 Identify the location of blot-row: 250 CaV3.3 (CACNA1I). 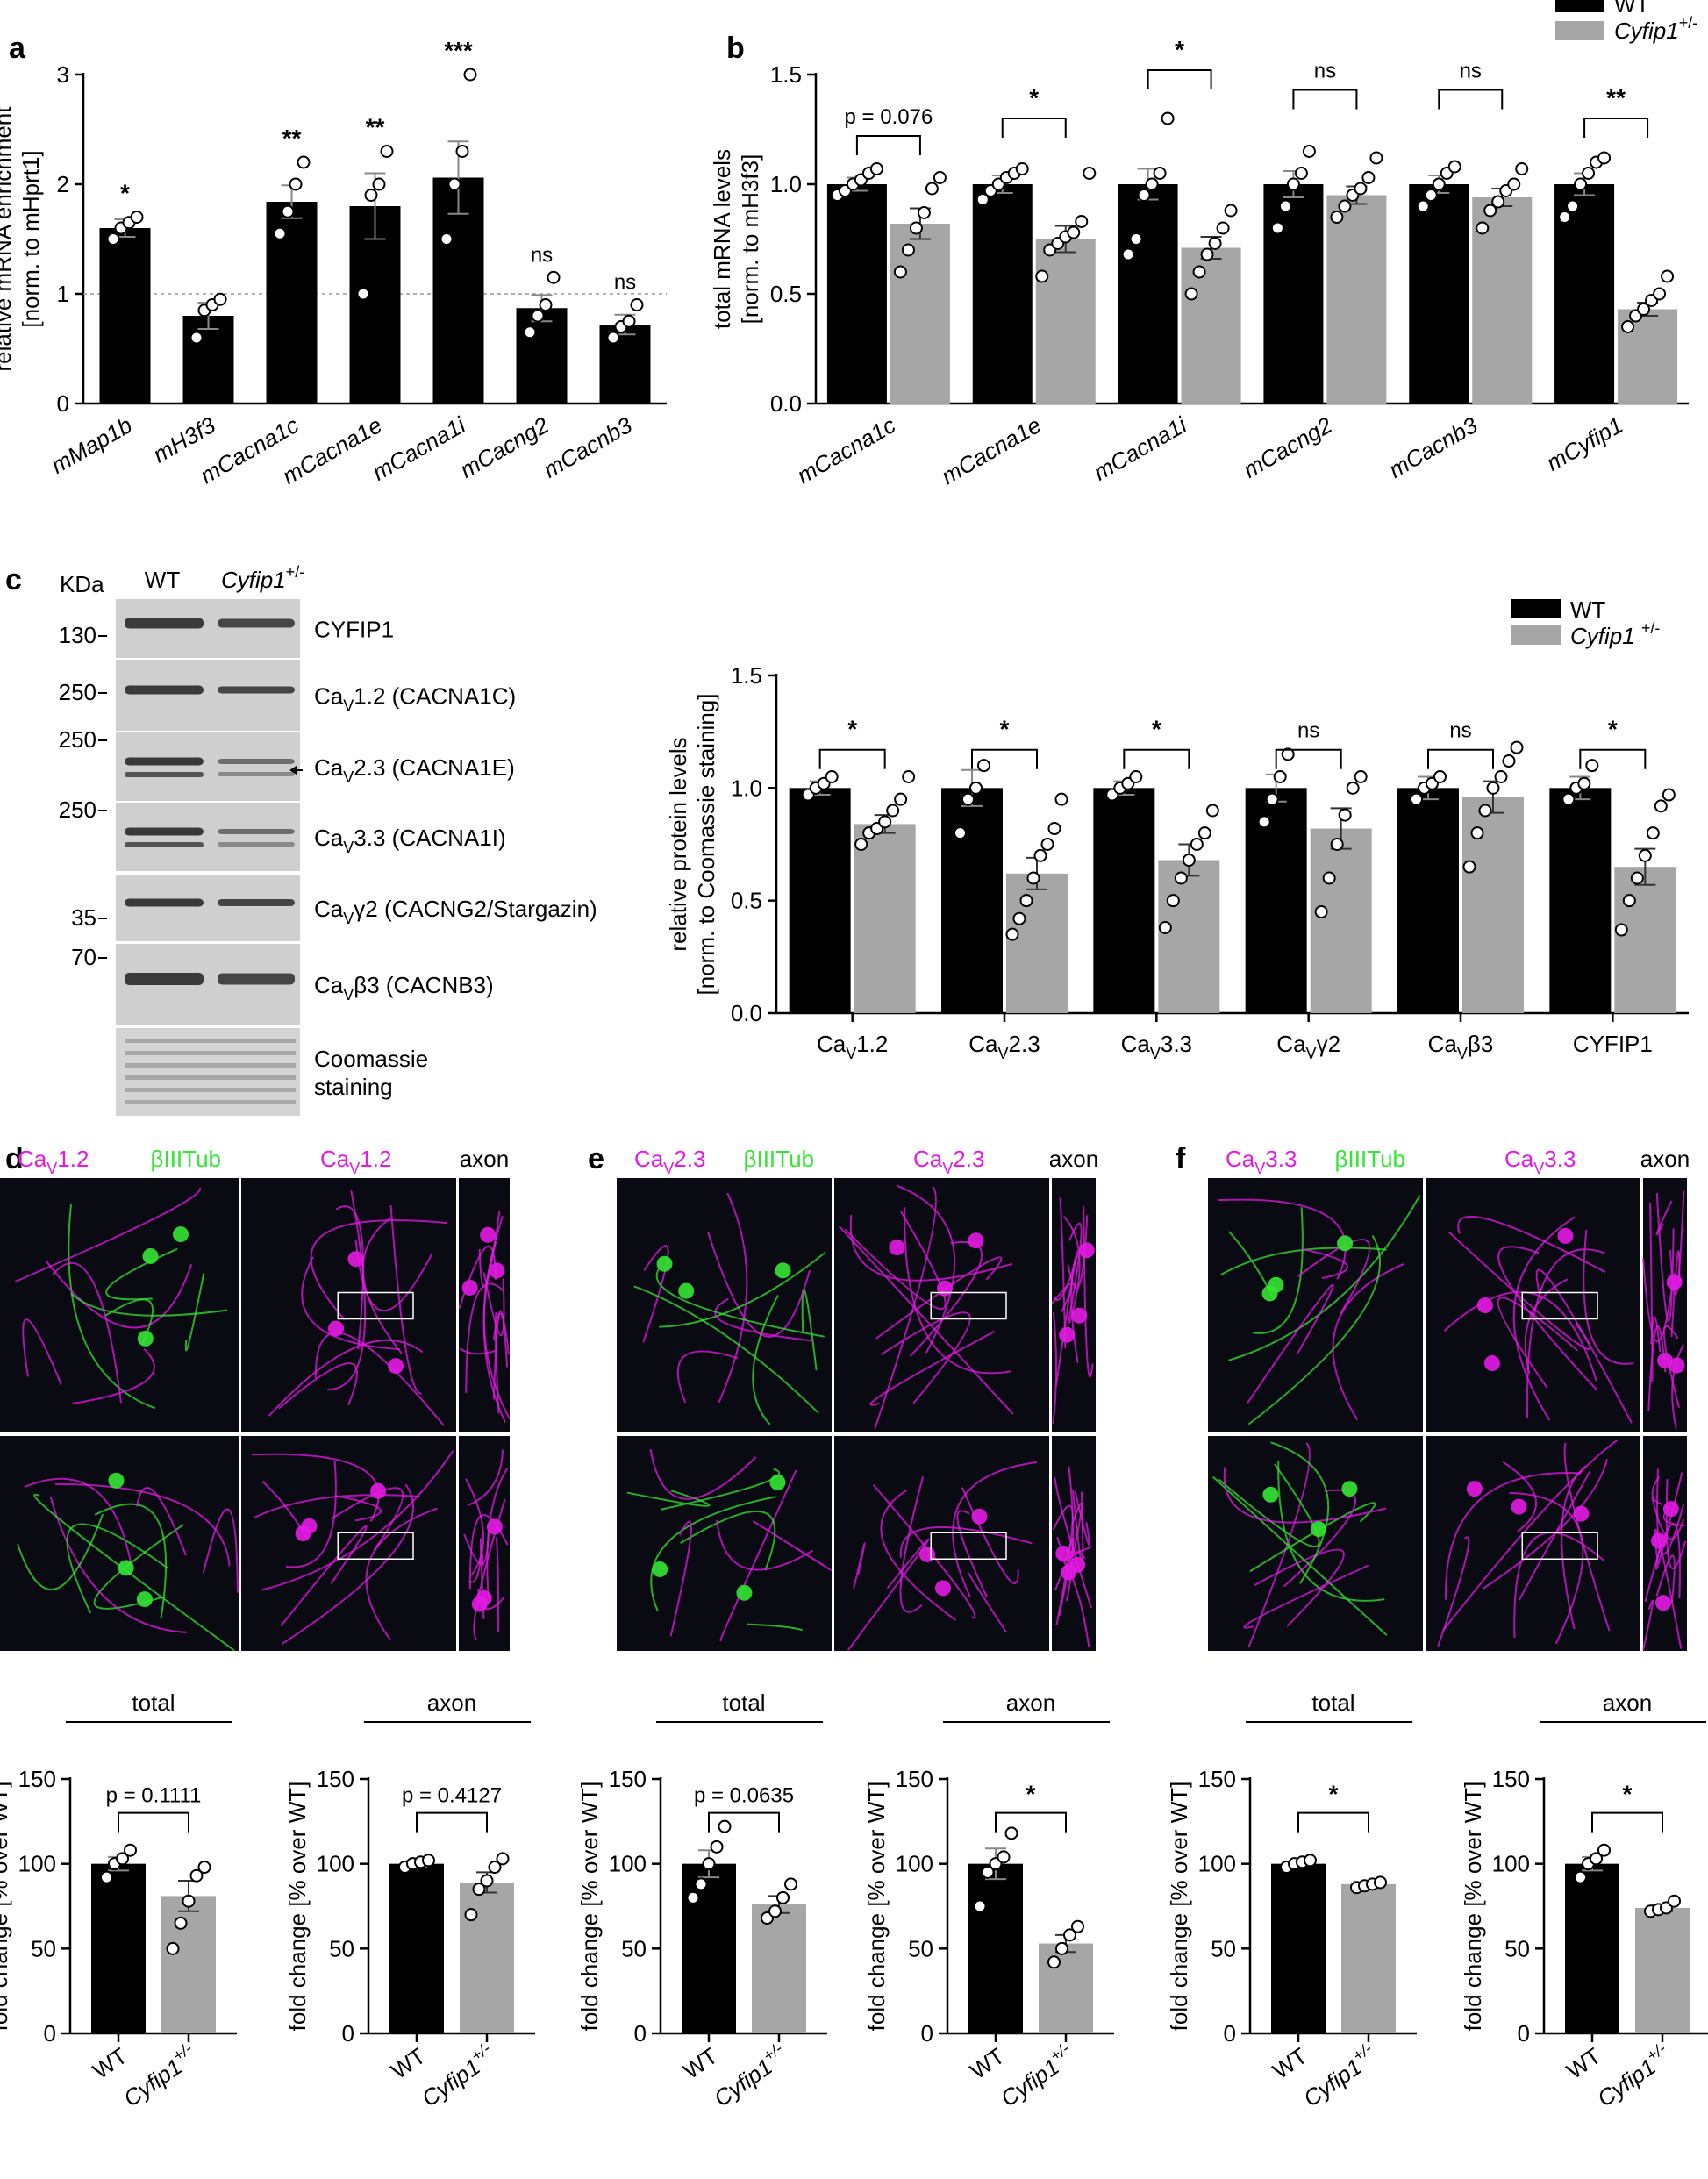
(283, 834).